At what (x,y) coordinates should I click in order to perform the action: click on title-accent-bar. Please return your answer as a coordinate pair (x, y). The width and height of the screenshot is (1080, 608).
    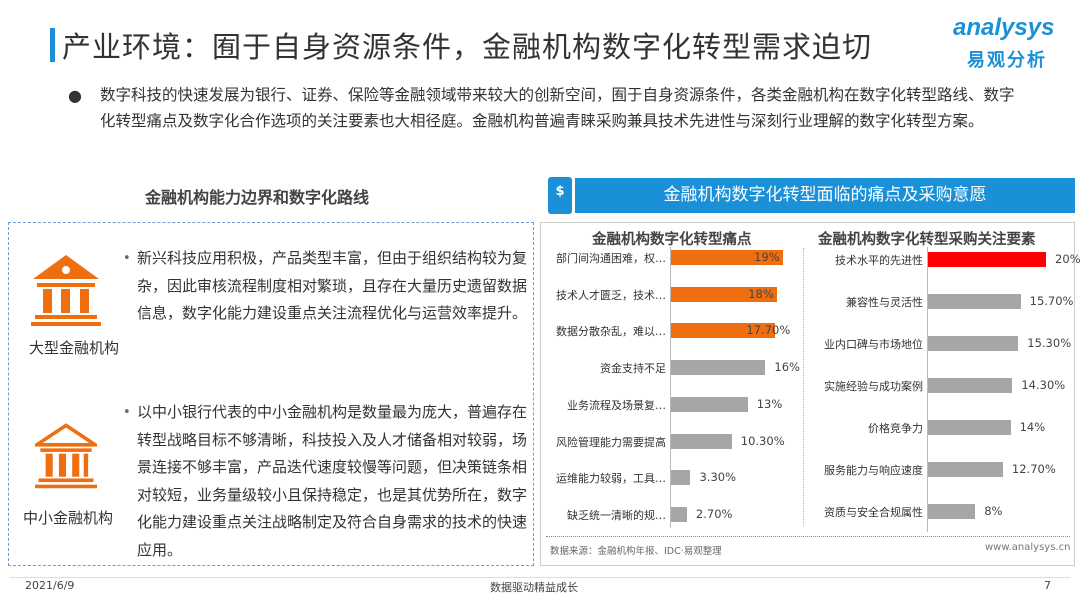
    Looking at the image, I should click on (52, 45).